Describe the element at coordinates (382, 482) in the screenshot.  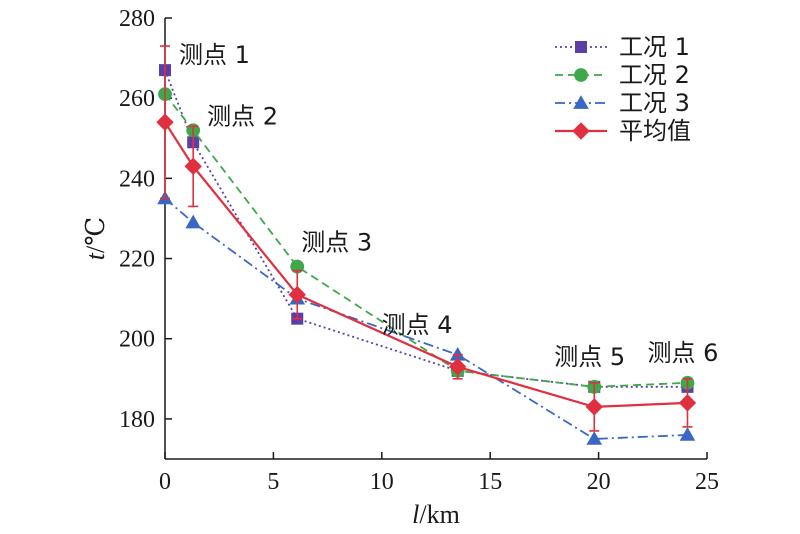
I see `x-tick-label: 10` at that location.